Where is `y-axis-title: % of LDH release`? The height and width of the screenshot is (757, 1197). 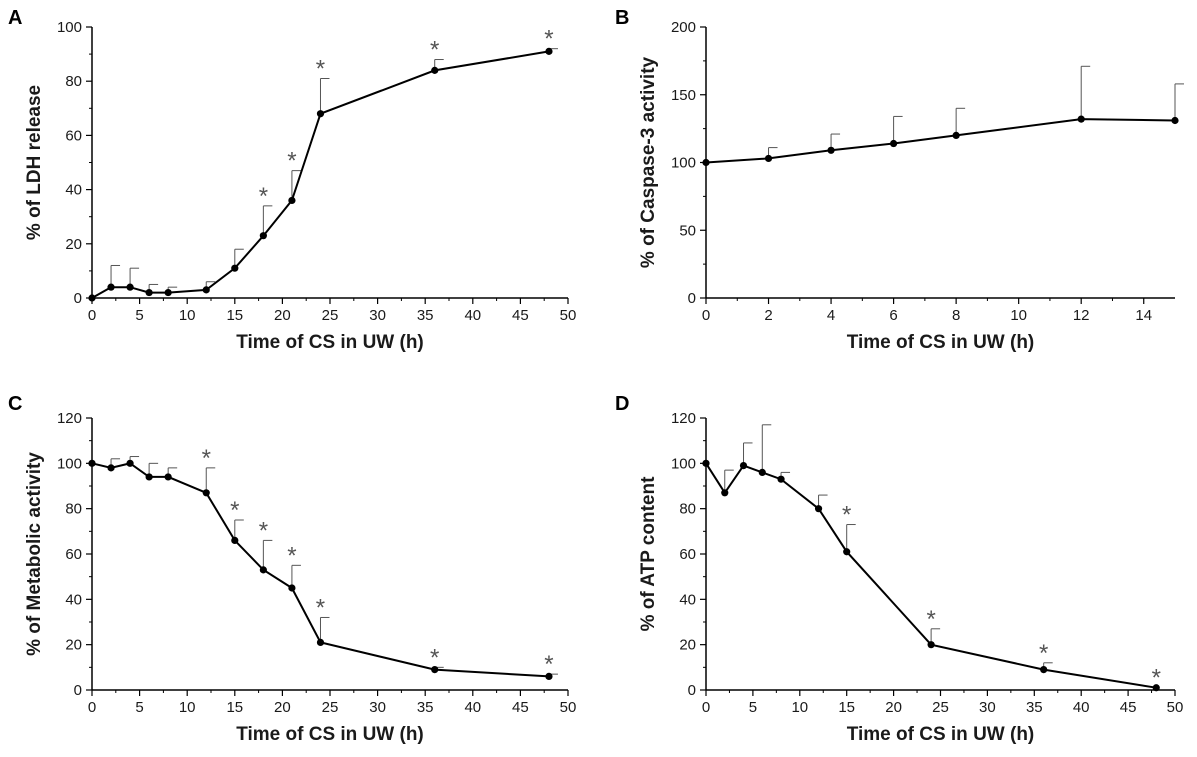
y-axis-title: % of LDH release is located at coordinates (34, 162).